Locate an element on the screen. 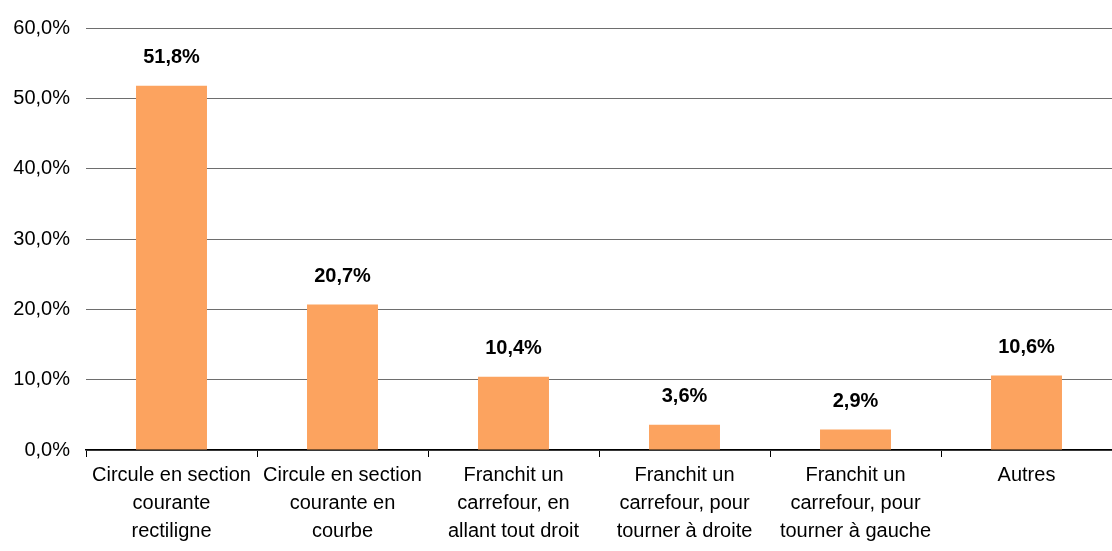 This screenshot has height=551, width=1112. data-label: 20,7% is located at coordinates (343, 274).